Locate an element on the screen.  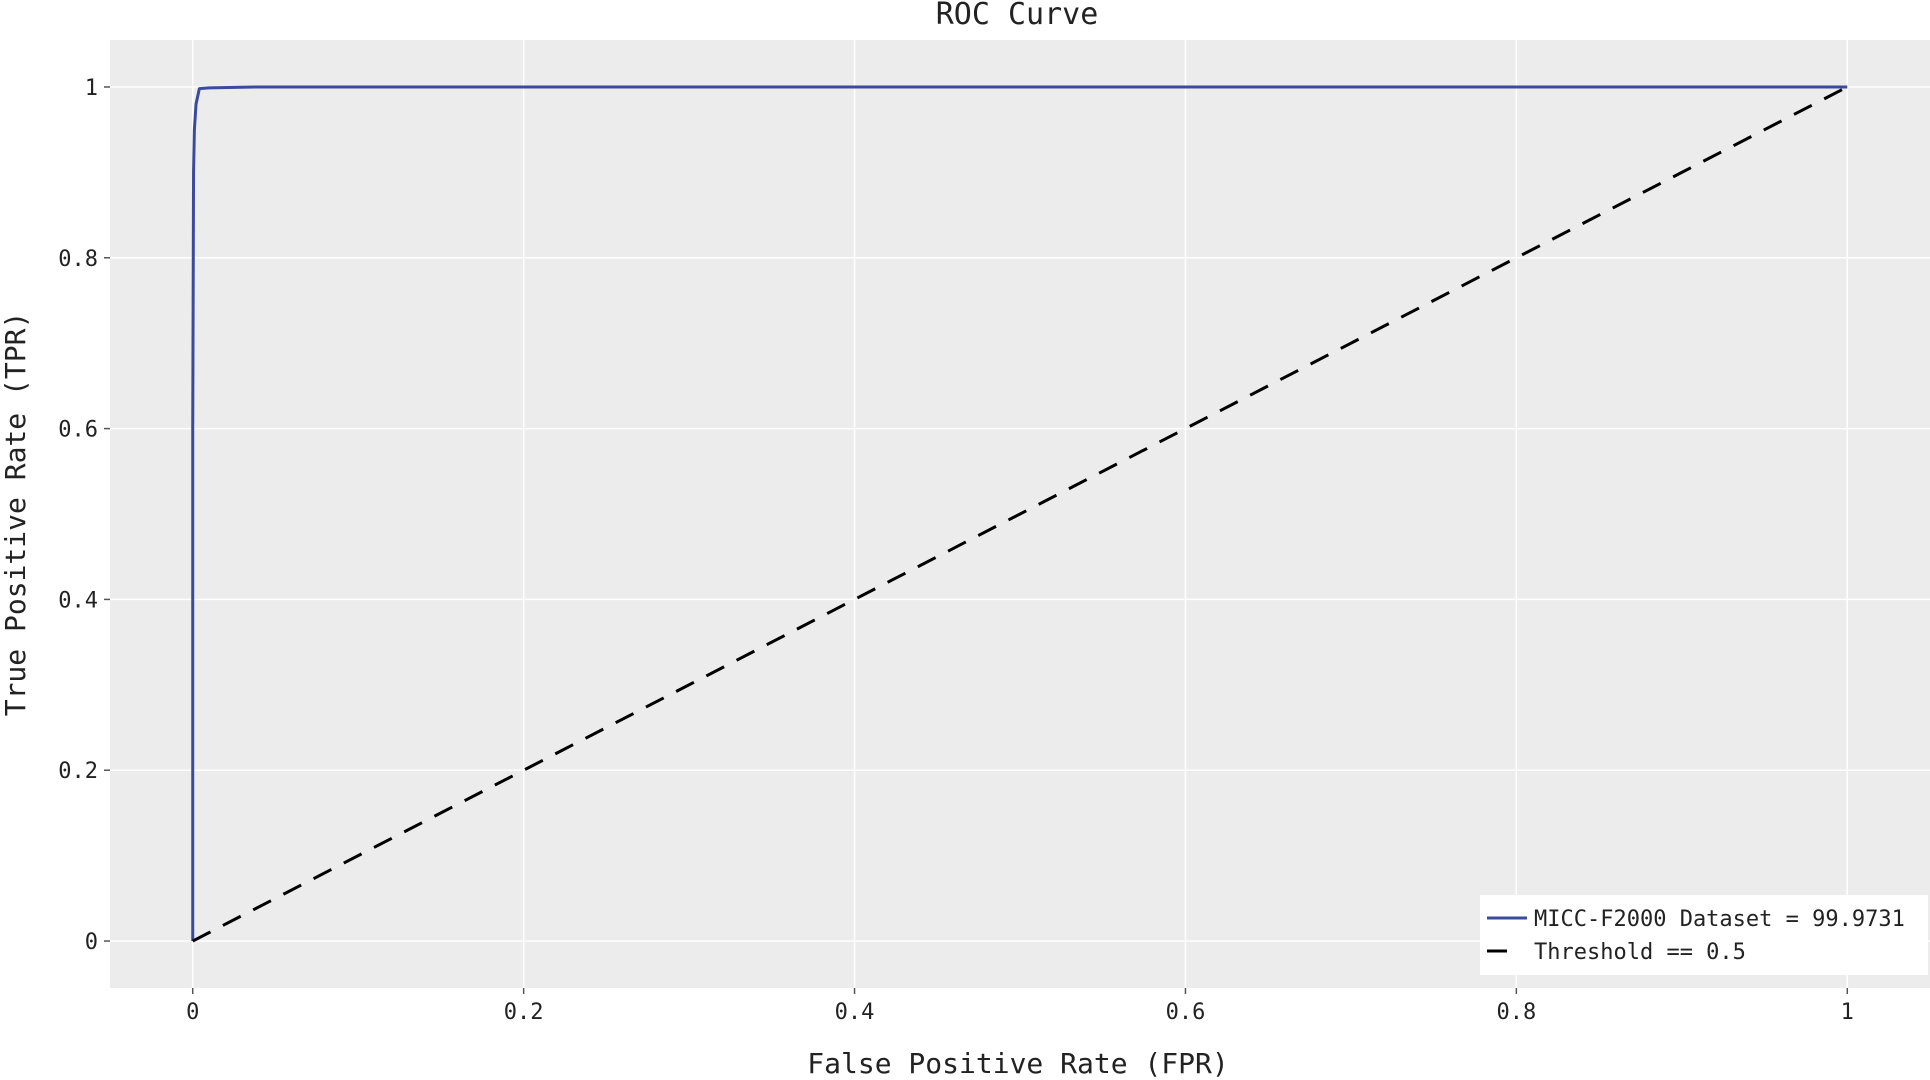
x-axis-title: False Positive Rate (FPR) is located at coordinates (1017, 1063).